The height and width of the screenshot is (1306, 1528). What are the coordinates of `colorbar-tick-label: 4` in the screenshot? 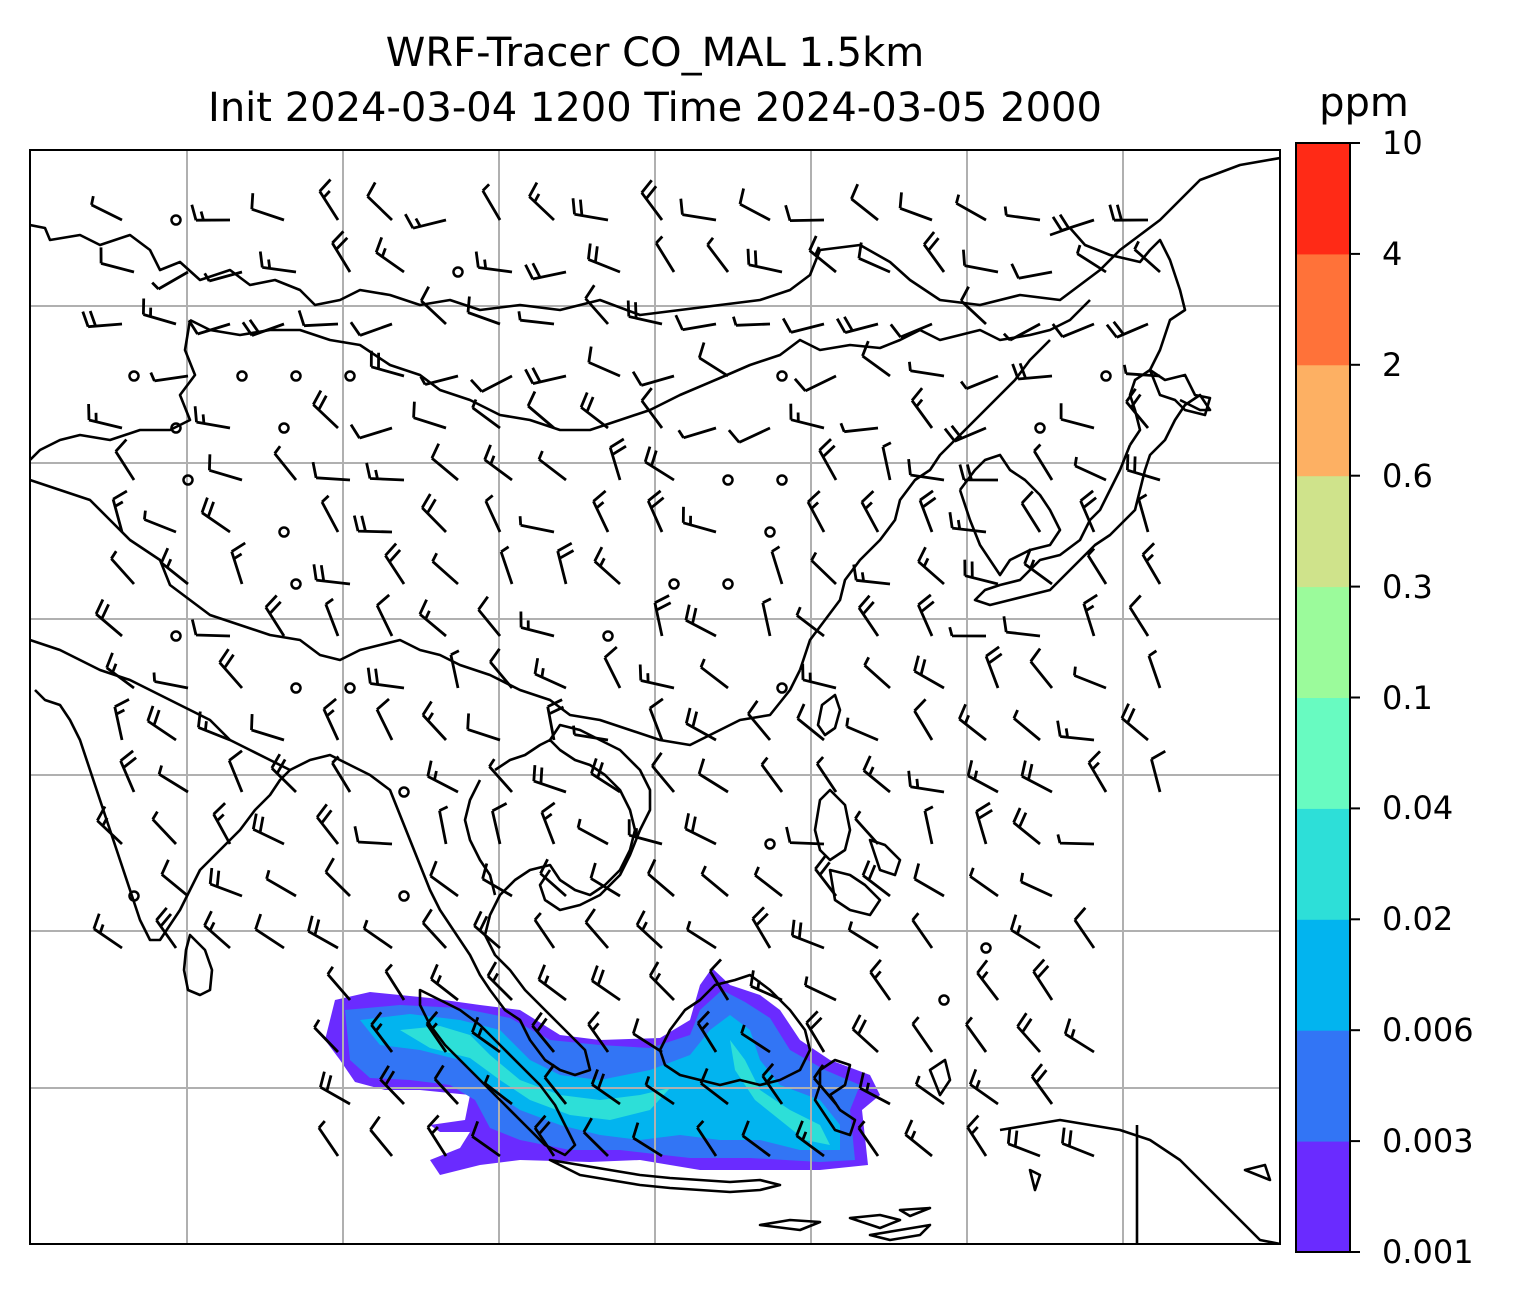 It's located at (1392, 253).